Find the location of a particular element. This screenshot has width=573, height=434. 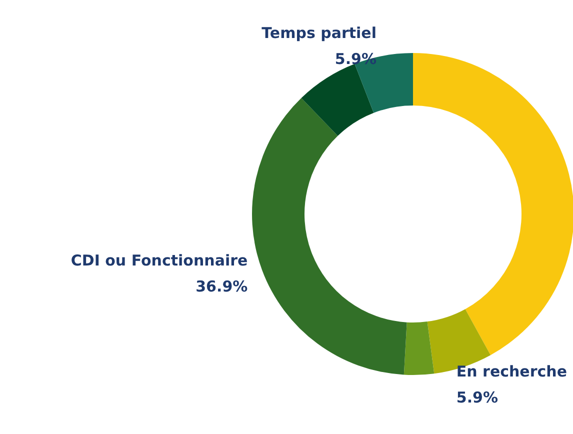

slice-label: CDI ou Fonctionnaire is located at coordinates (159, 260).